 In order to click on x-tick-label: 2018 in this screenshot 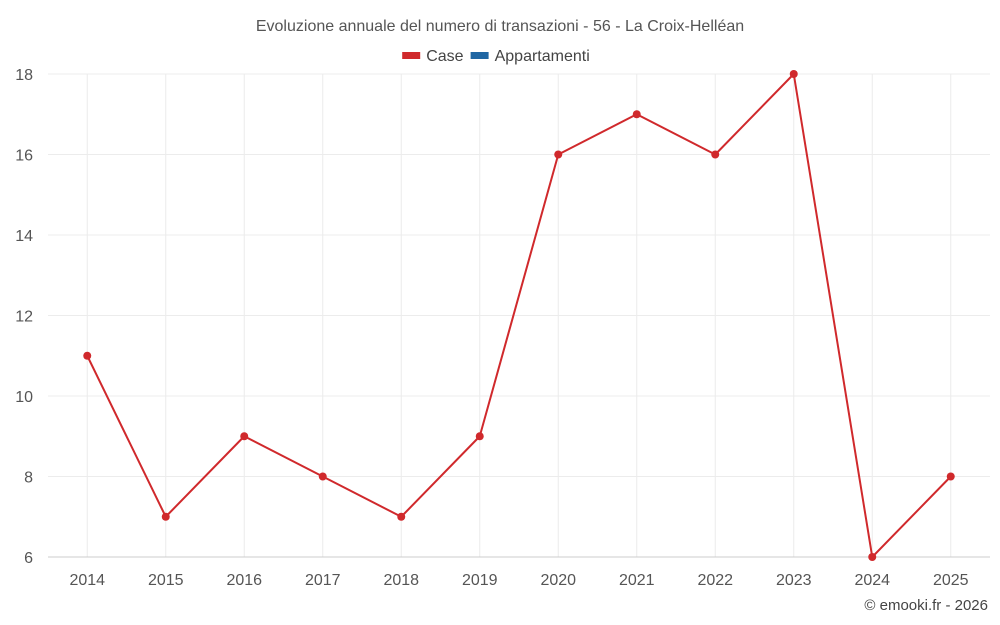, I will do `click(401, 580)`.